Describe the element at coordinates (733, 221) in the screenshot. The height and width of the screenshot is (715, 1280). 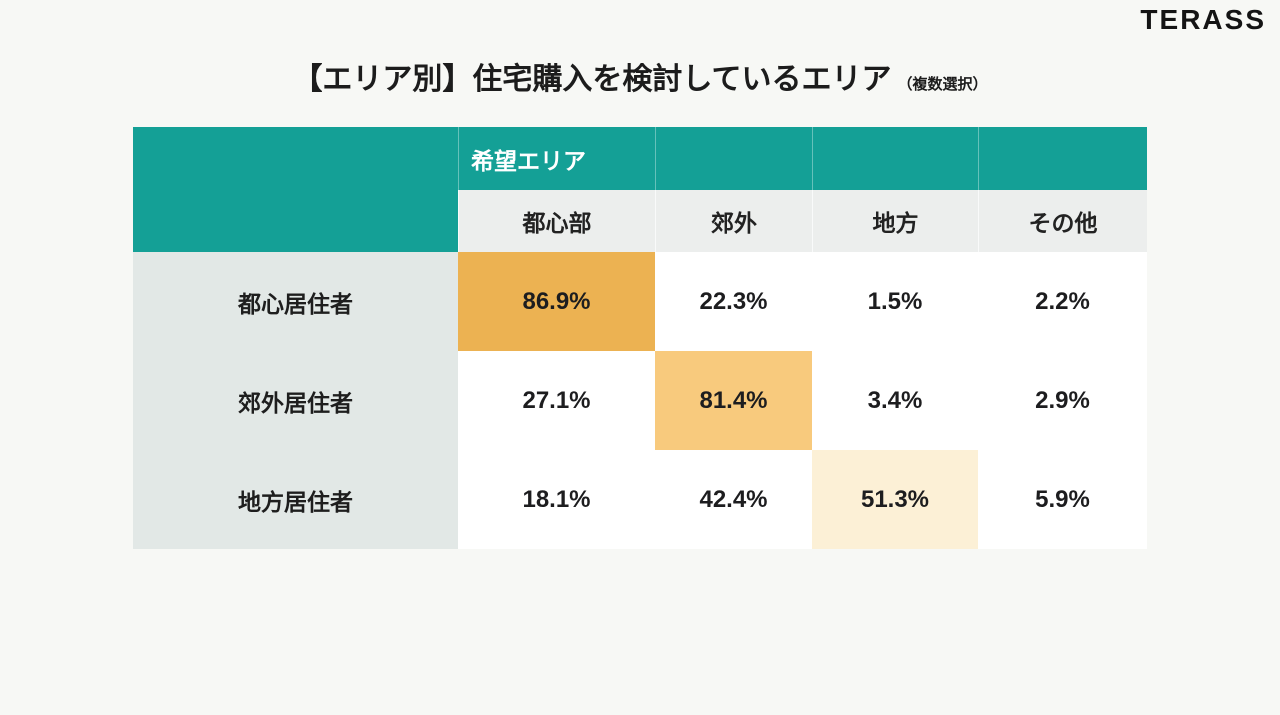
I see `column-header-suburbs: 郊外` at that location.